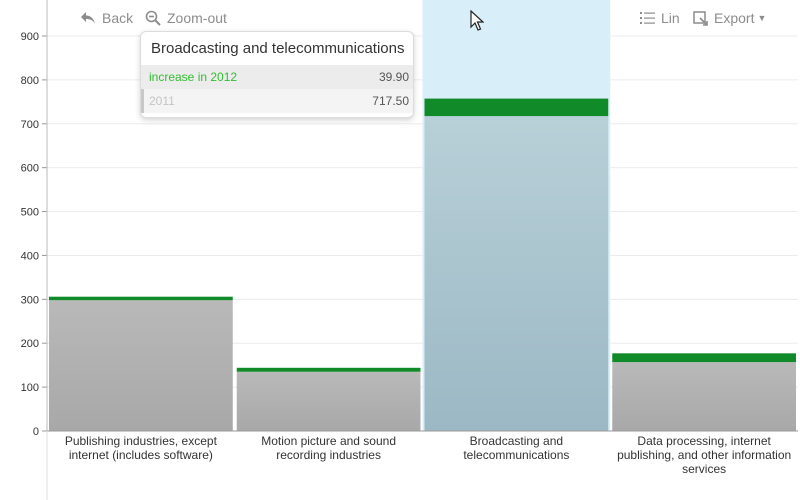 Image resolution: width=800 pixels, height=500 pixels. What do you see at coordinates (88, 18) in the screenshot?
I see `back-arrow-icon` at bounding box center [88, 18].